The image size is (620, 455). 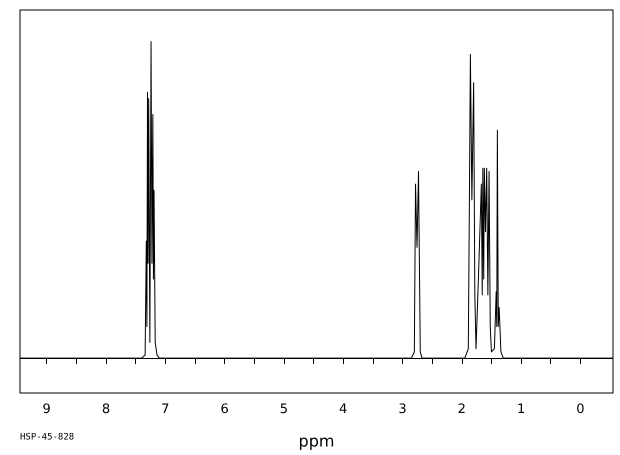 I want to click on x-tick-label: 2, so click(x=462, y=409).